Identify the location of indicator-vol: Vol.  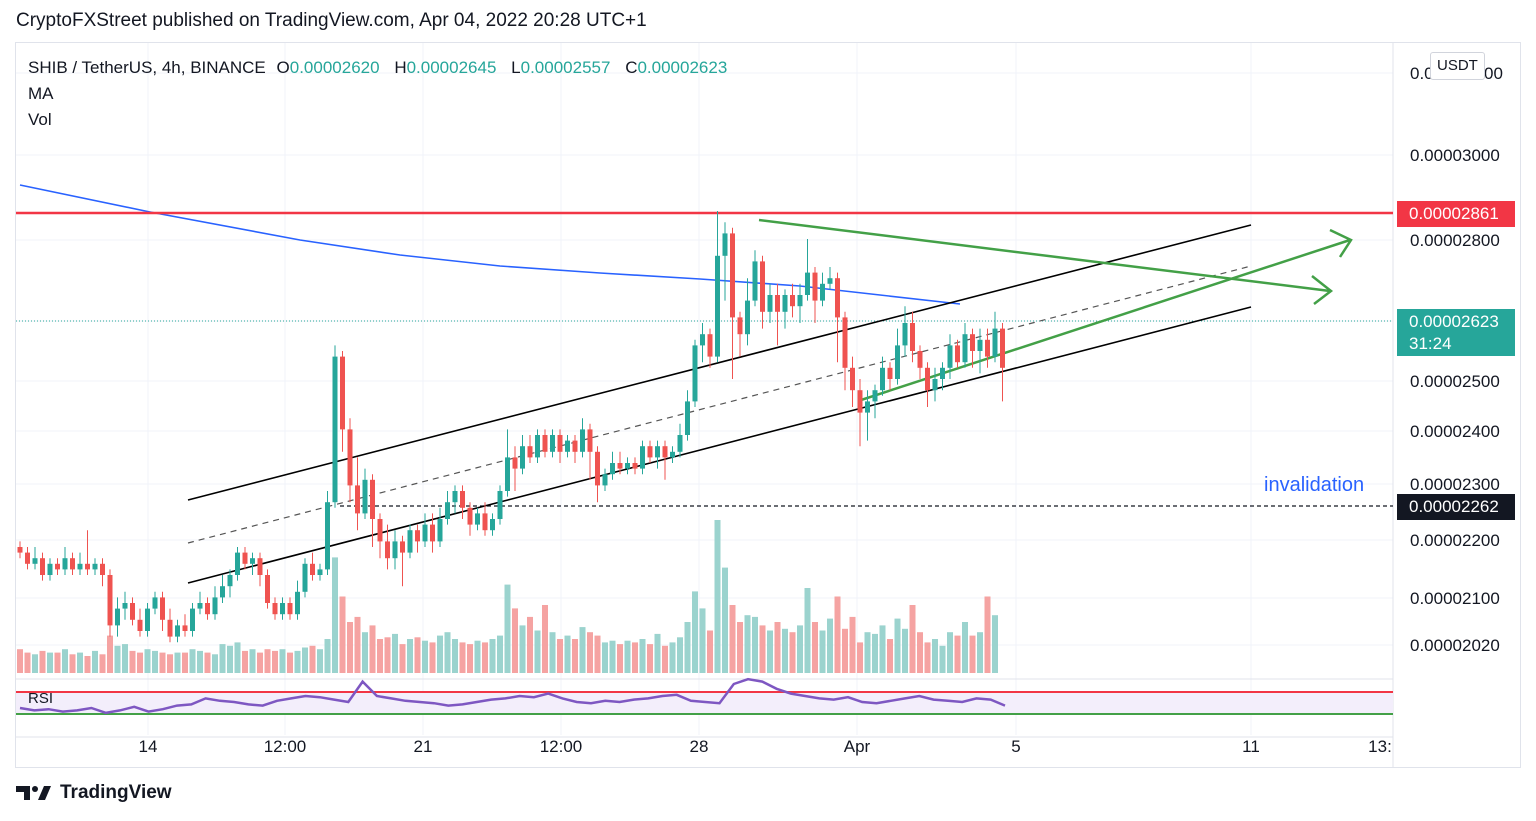
(40, 119).